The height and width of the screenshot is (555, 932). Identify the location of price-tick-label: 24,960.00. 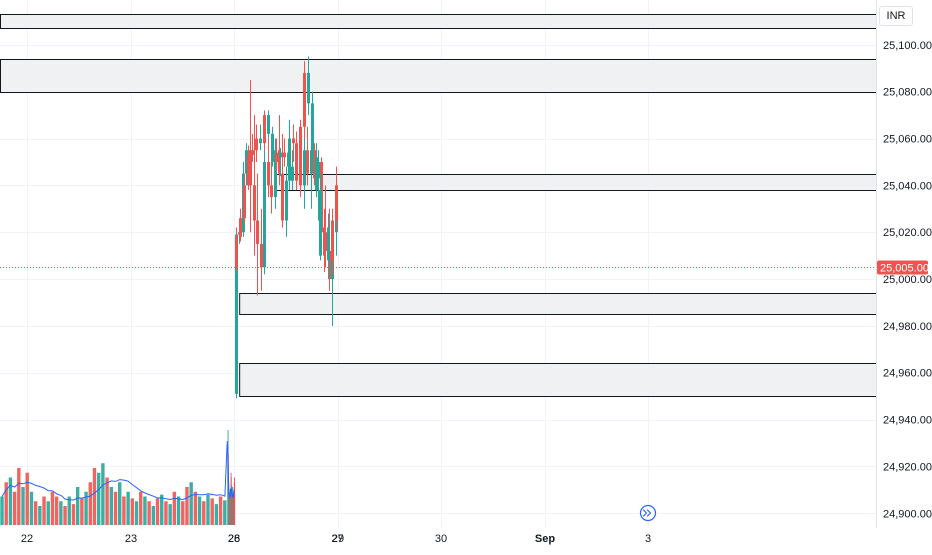
(907, 374).